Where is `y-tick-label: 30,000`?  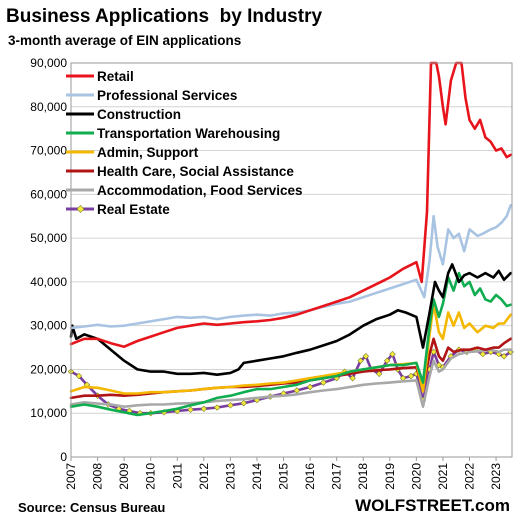 y-tick-label: 30,000 is located at coordinates (48, 326).